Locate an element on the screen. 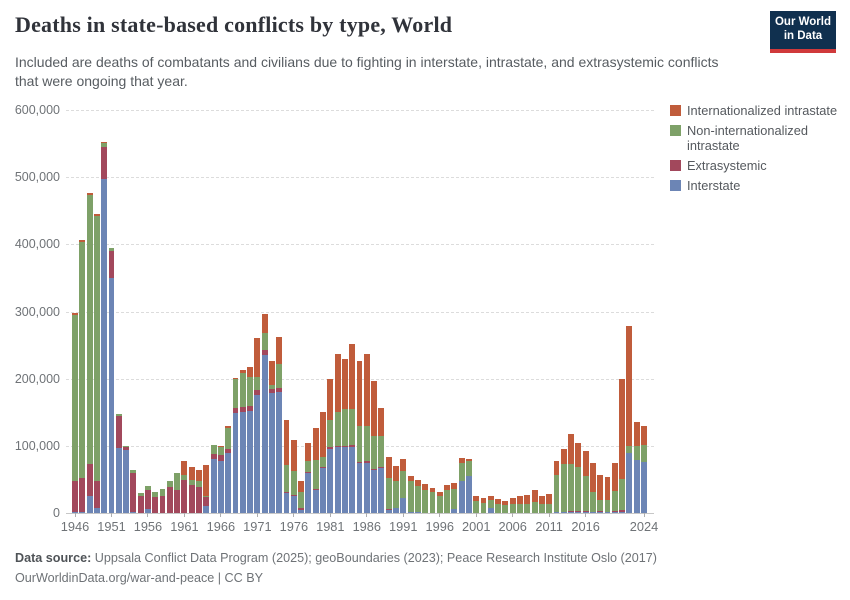 The height and width of the screenshot is (600, 850). bar-2004 is located at coordinates (498, 505).